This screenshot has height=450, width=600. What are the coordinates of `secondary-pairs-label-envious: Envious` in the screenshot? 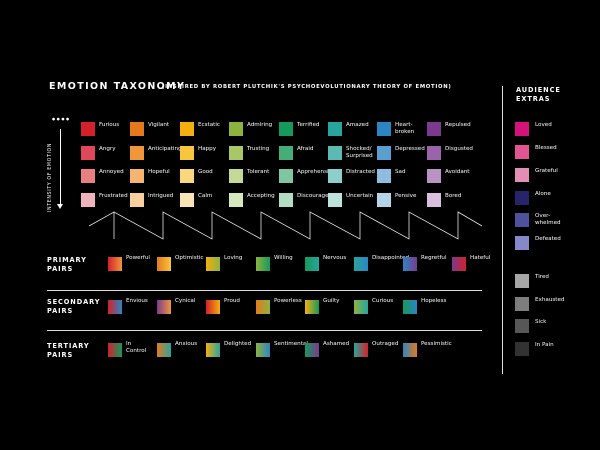 It's located at (137, 301).